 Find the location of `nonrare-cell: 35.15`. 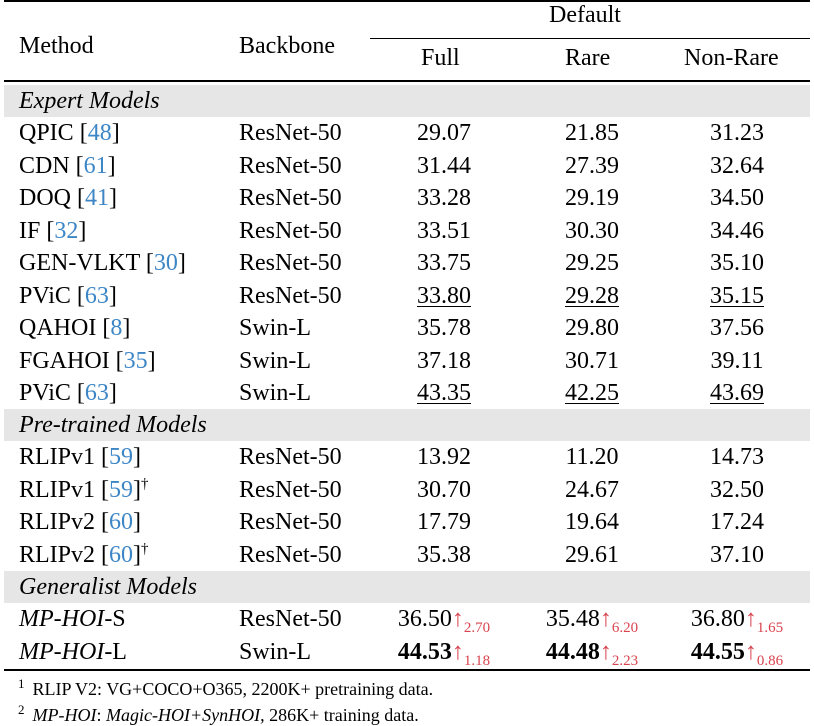

nonrare-cell: 35.15 is located at coordinates (737, 295).